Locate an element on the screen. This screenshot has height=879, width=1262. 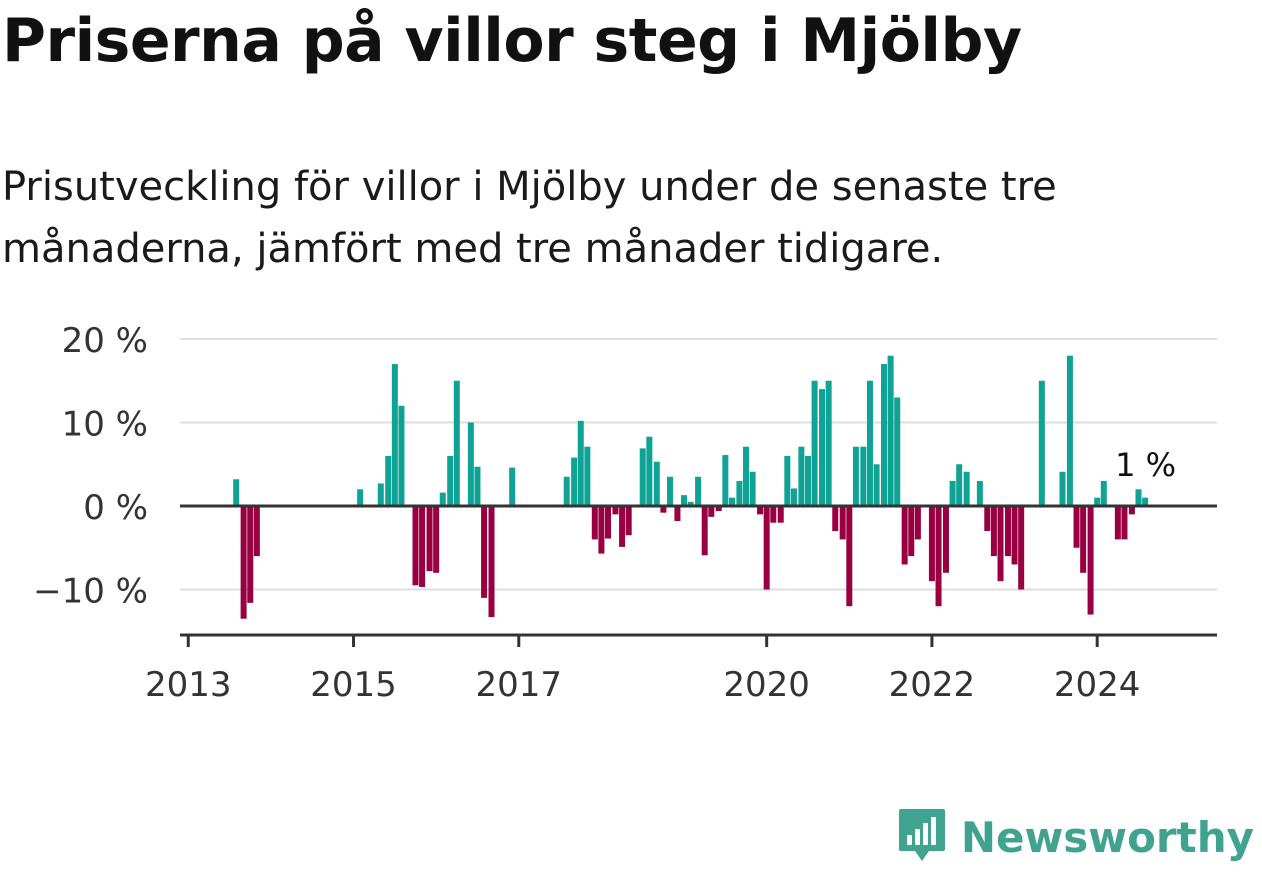
bar-chart-logo-icon is located at coordinates (922, 837).